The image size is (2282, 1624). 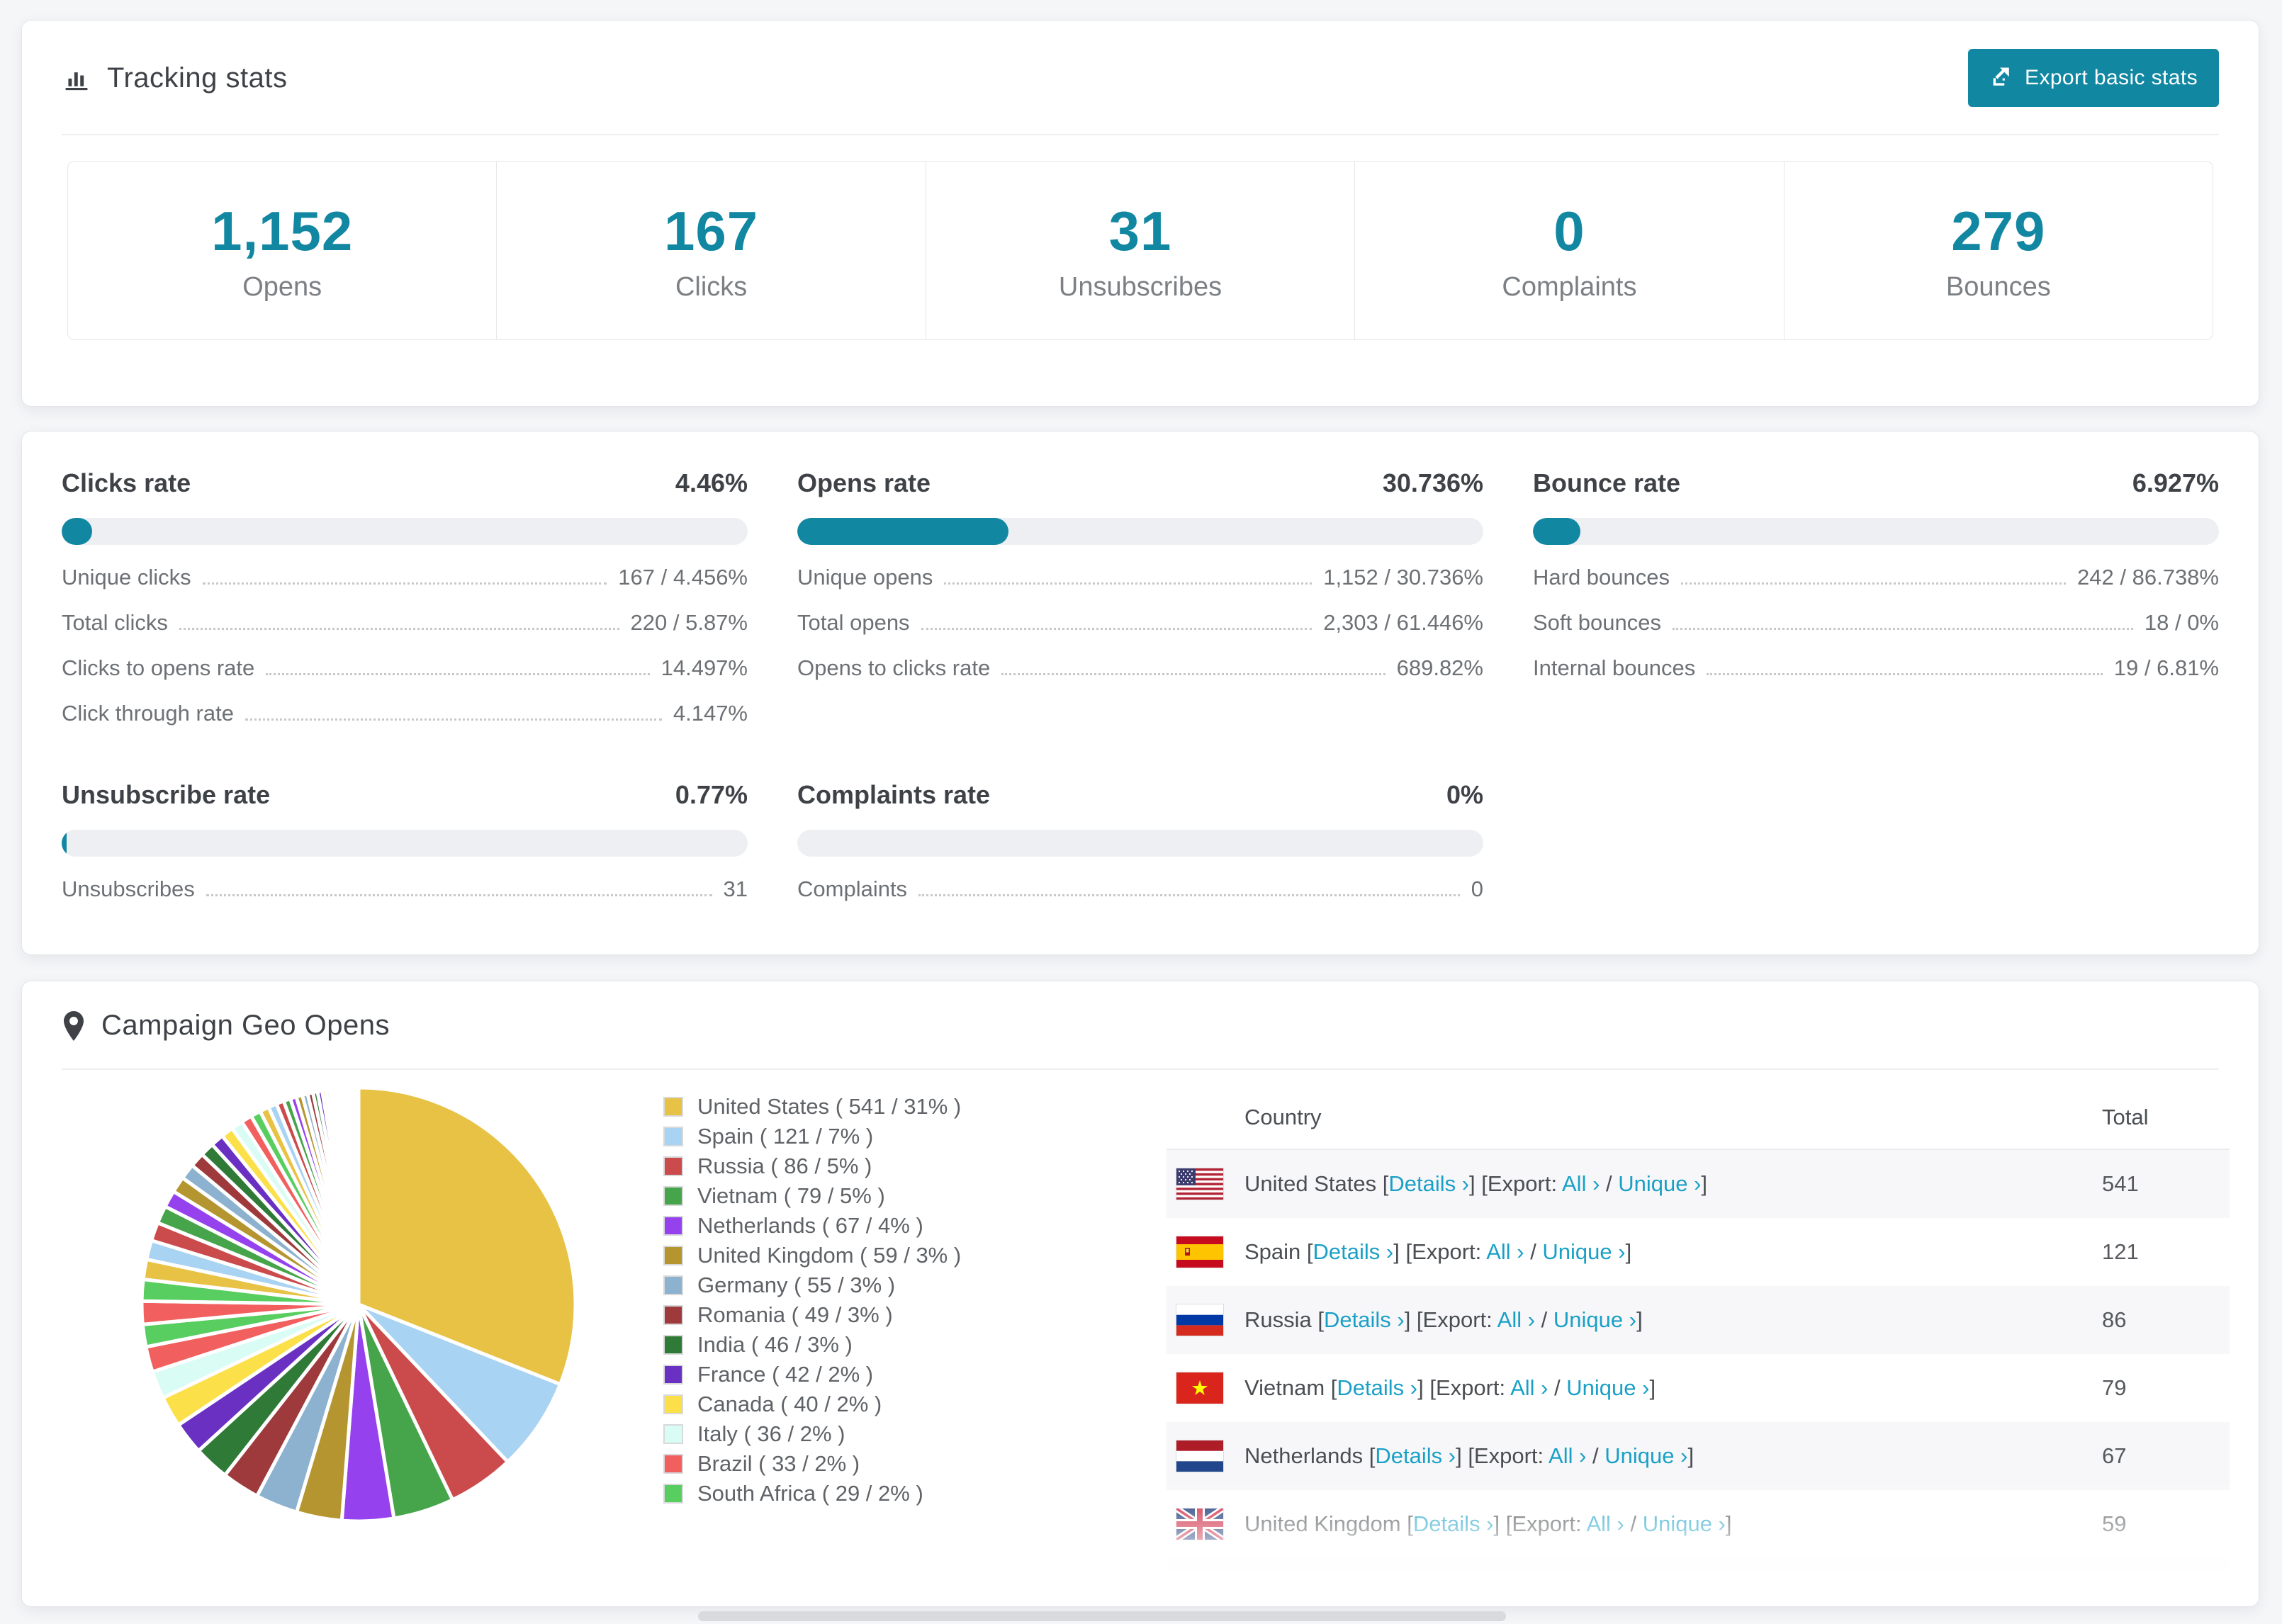 I want to click on legend-item: Brazil ( 33 / 2% ), so click(x=812, y=1464).